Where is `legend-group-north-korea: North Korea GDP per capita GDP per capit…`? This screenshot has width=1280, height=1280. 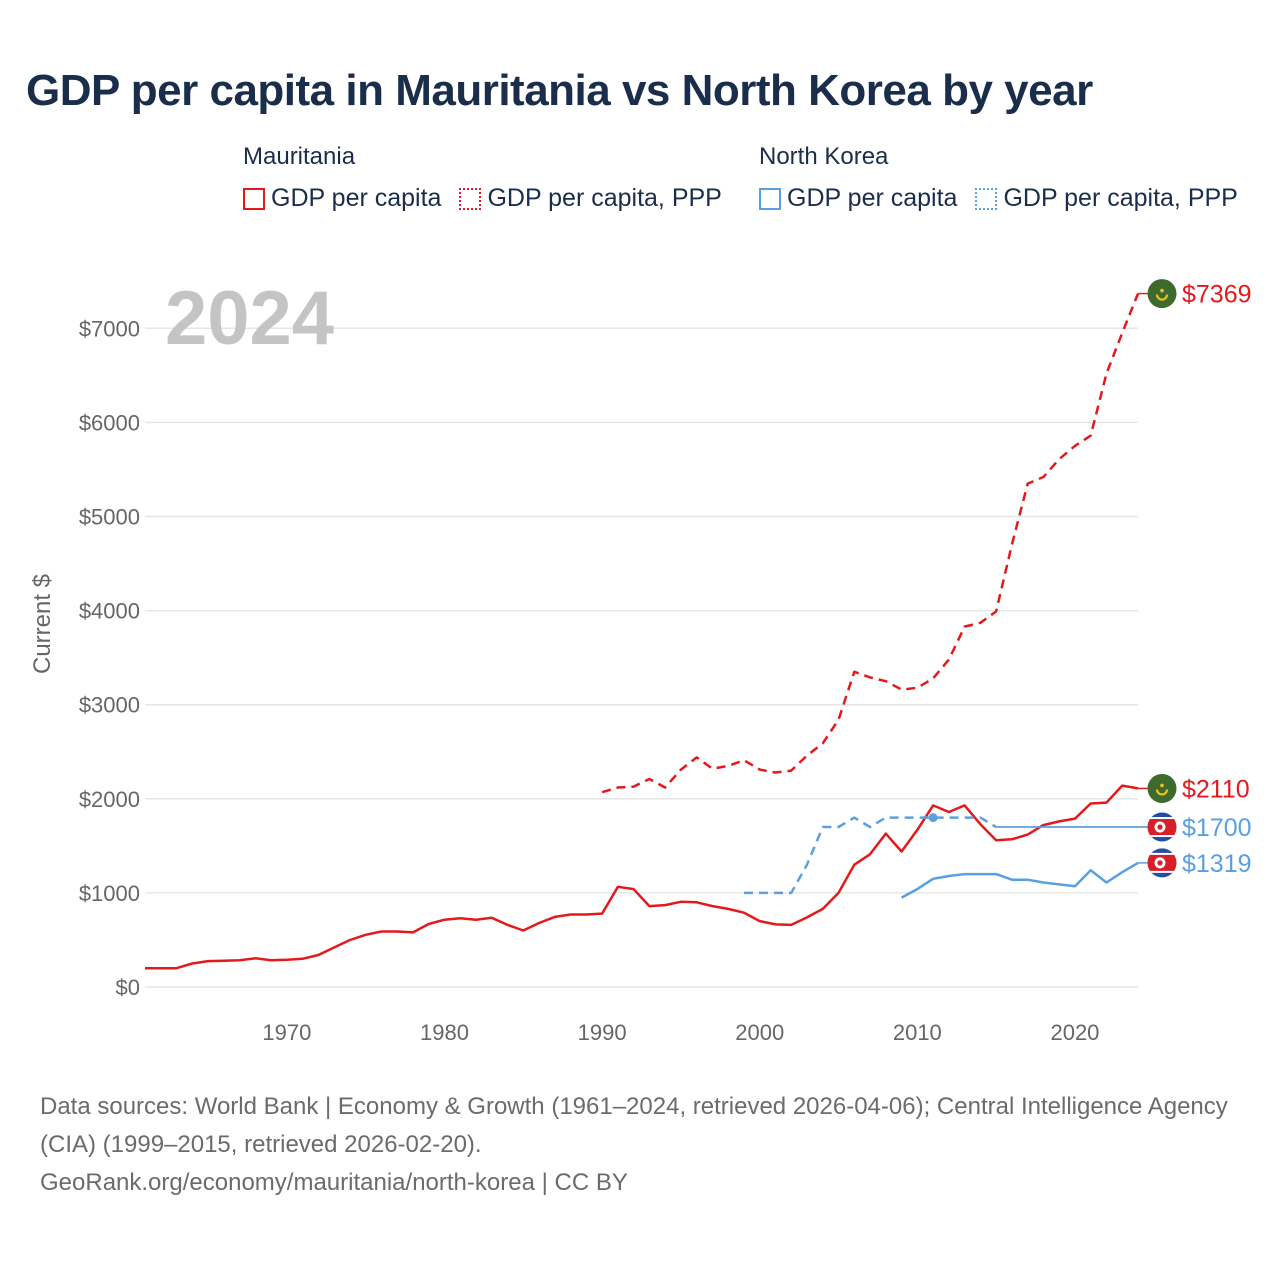
legend-group-north-korea: North Korea GDP per capita GDP per capit… is located at coordinates (1007, 178).